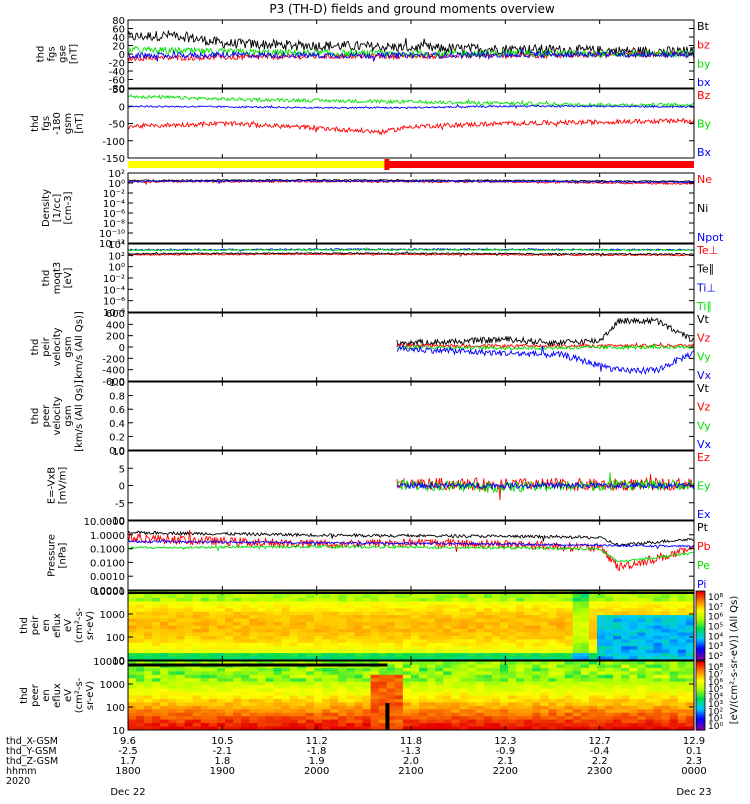 This screenshot has width=750, height=804. What do you see at coordinates (411, 538) in the screenshot?
I see `series-line-Pt` at bounding box center [411, 538].